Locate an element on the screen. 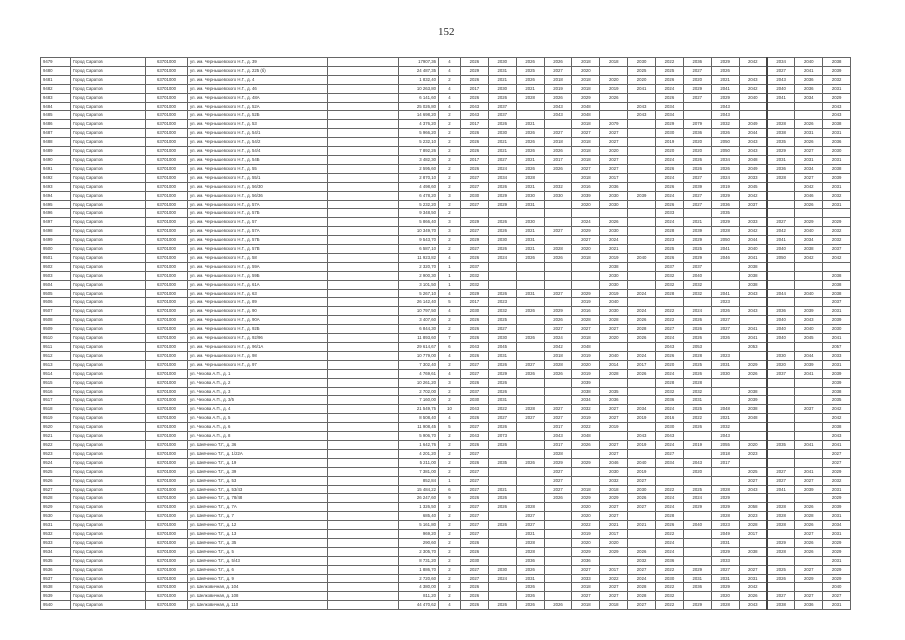 The height and width of the screenshot is (640, 905). year-cell: 2021 is located at coordinates (530, 124).